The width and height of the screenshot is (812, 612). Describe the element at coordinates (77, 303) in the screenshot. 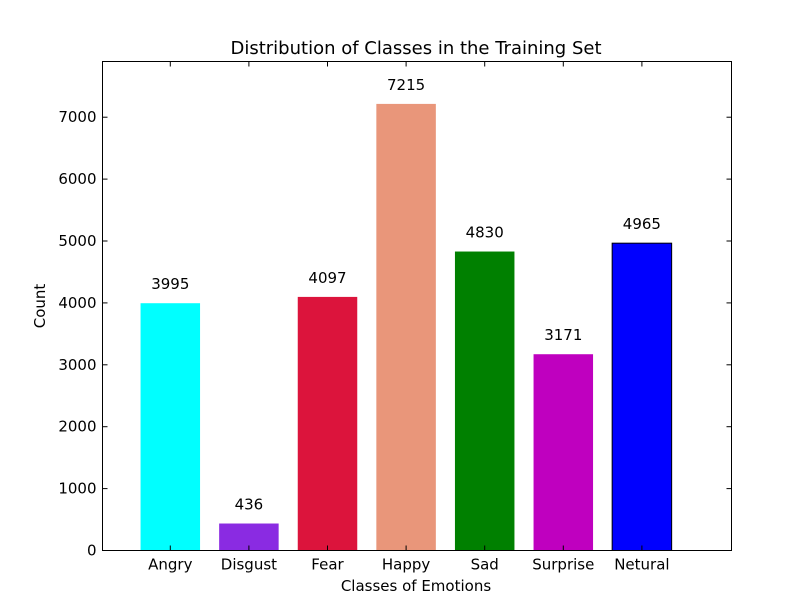

I see `y-tick-label: 4000` at that location.